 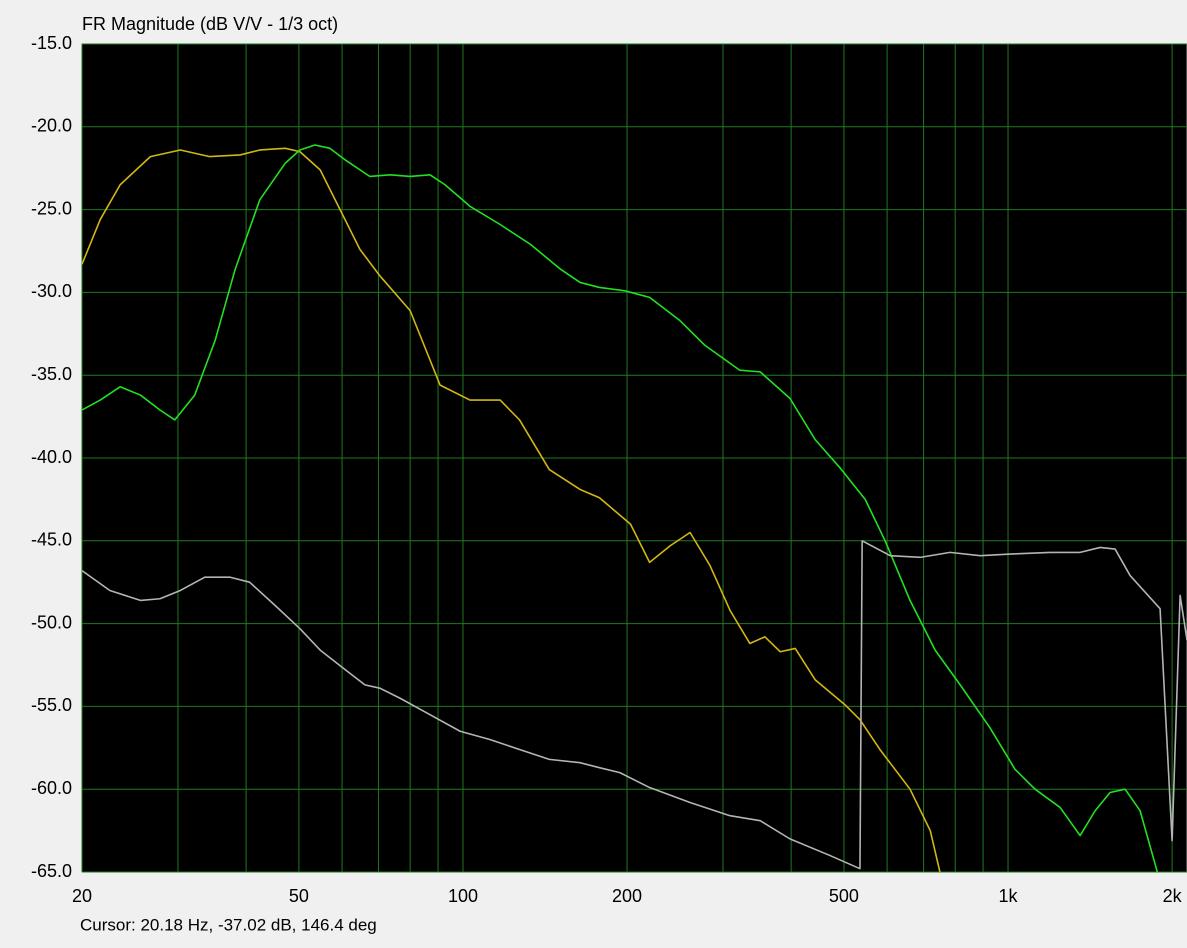 I want to click on y-tick-label: -50.0, so click(x=51, y=622).